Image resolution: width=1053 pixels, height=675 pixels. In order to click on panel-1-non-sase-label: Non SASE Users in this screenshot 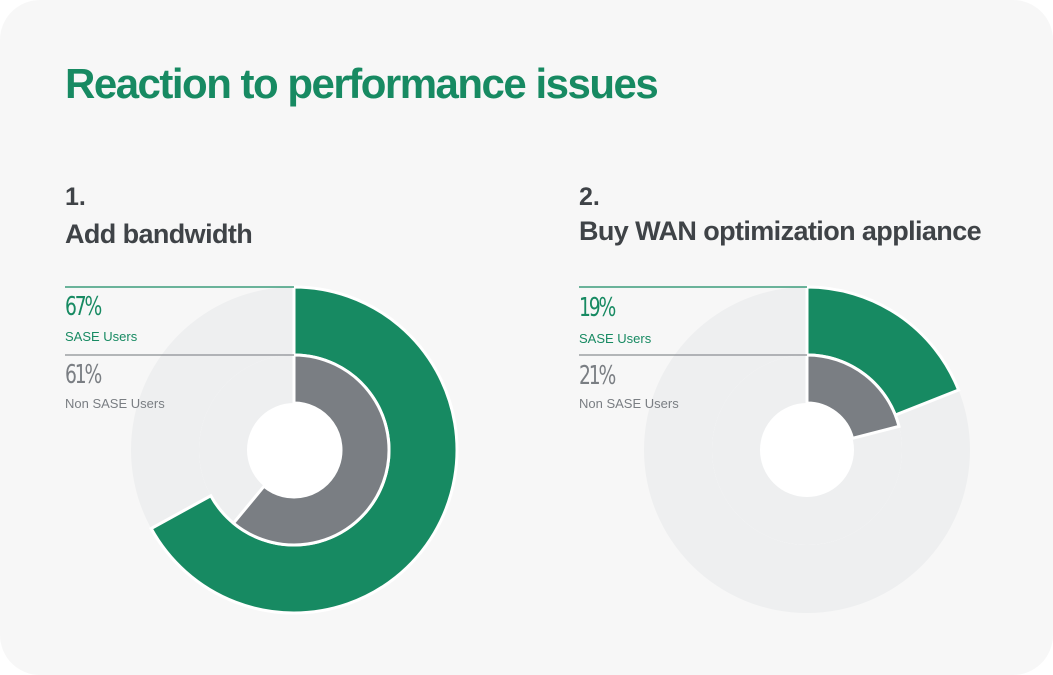, I will do `click(115, 403)`.